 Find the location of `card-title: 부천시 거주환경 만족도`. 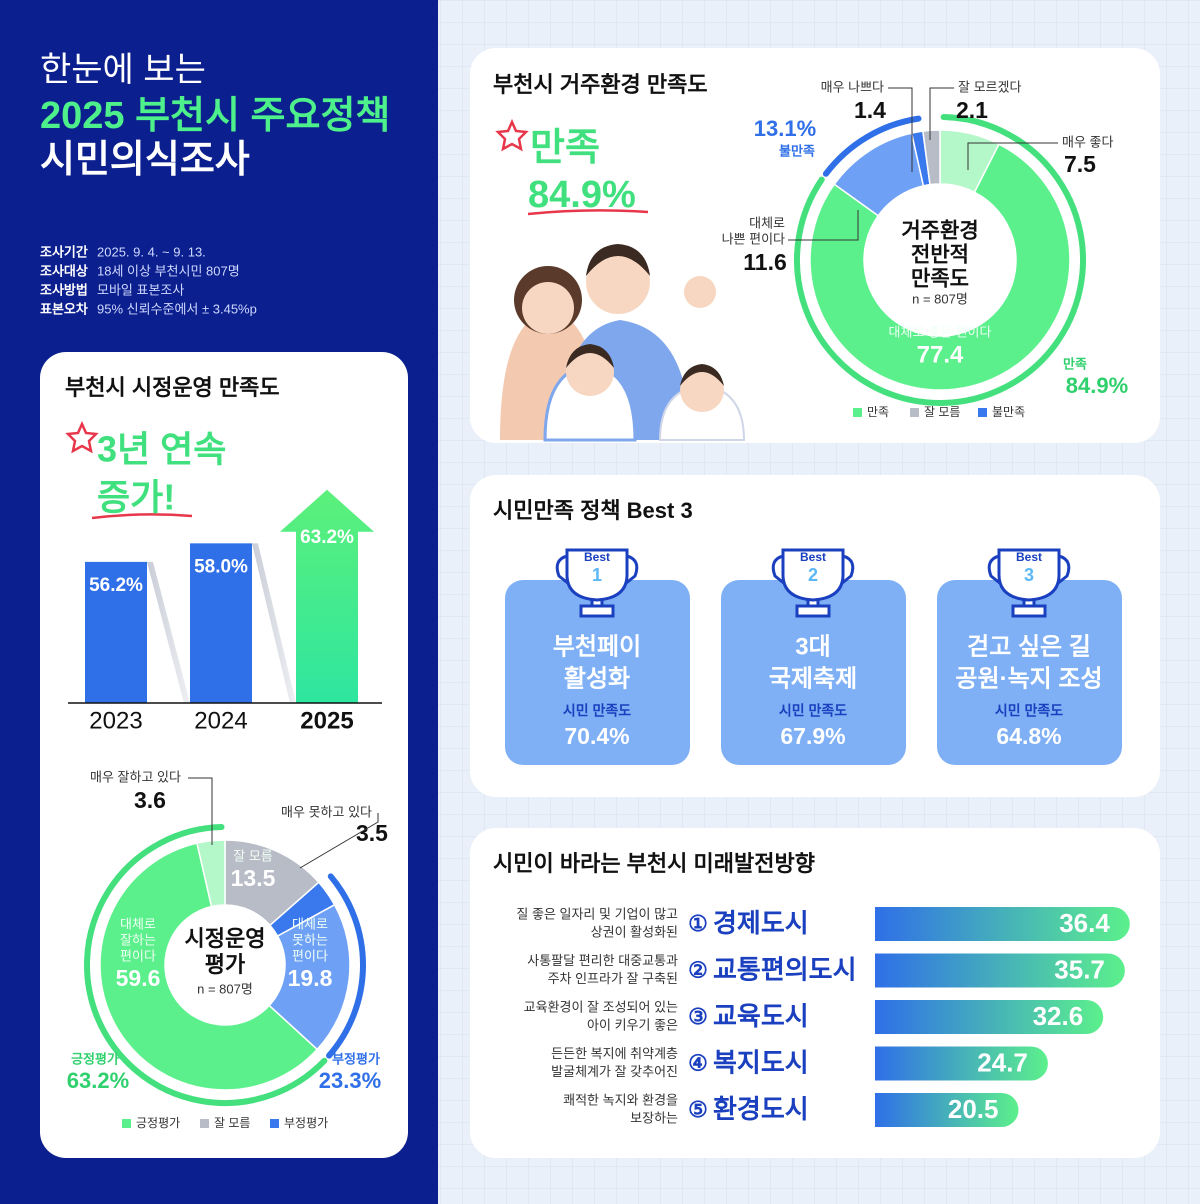

card-title: 부천시 거주환경 만족도 is located at coordinates (600, 84).